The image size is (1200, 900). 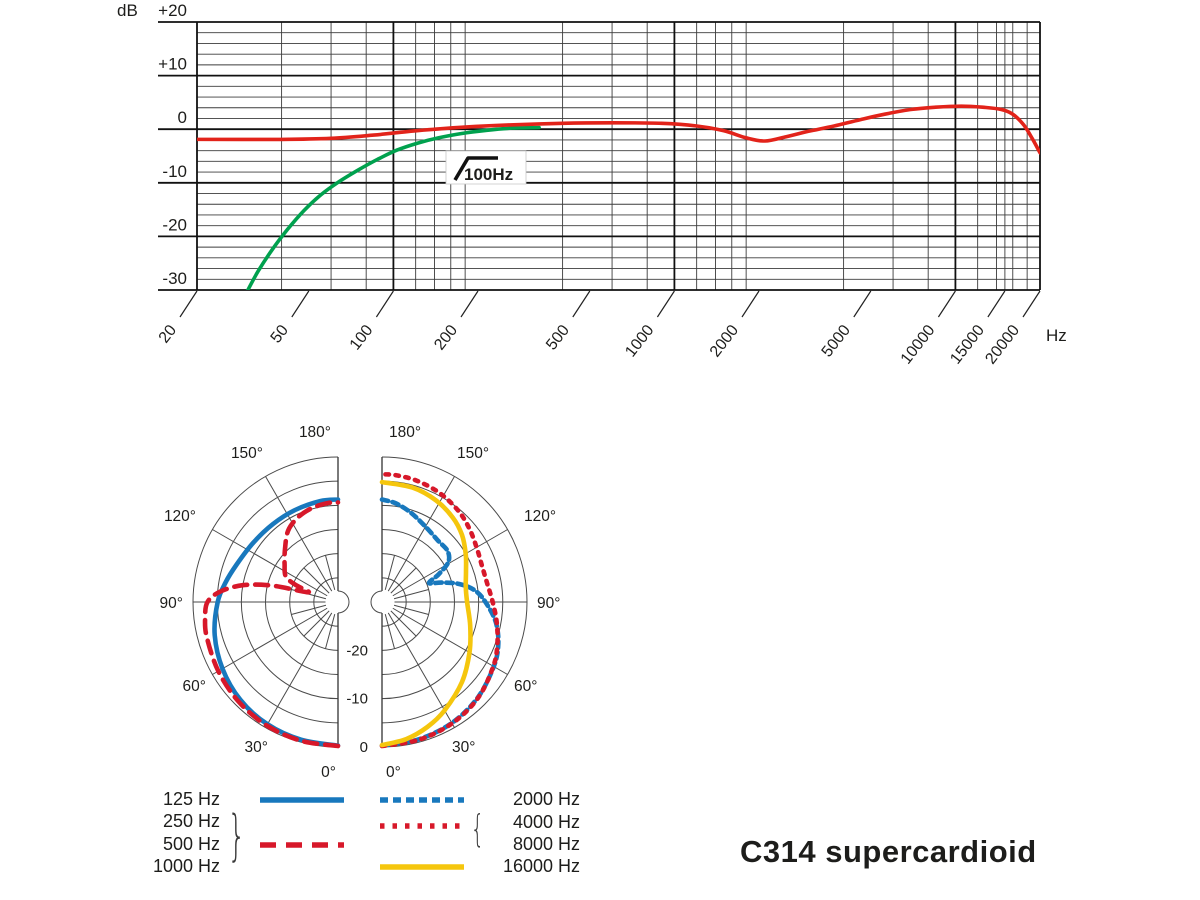 What do you see at coordinates (357, 699) in the screenshot?
I see `polar-scale-label: -10` at bounding box center [357, 699].